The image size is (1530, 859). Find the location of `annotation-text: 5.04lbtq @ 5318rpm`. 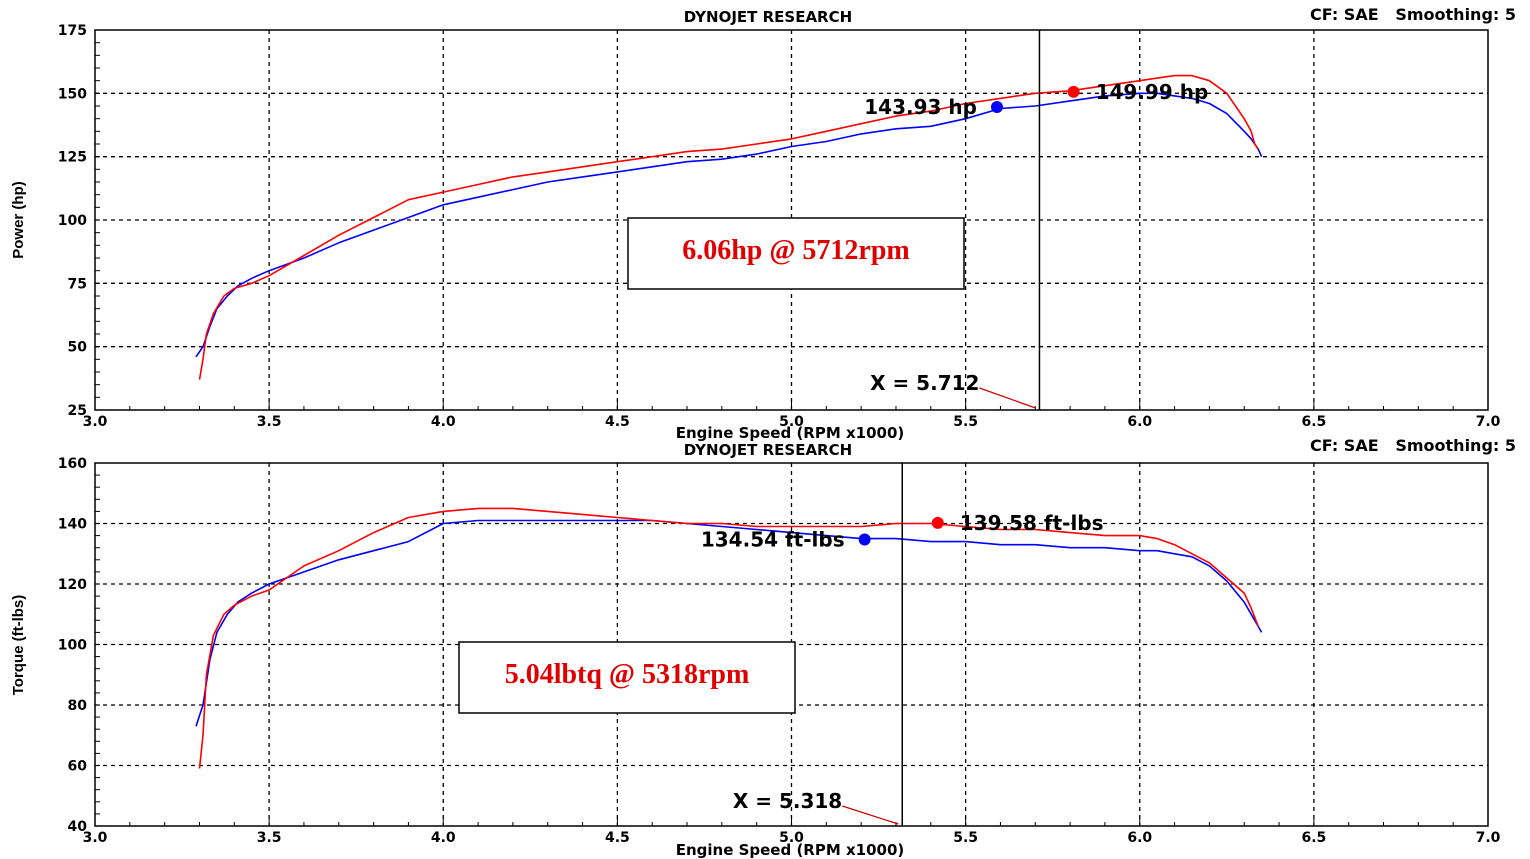

annotation-text: 5.04lbtq @ 5318rpm is located at coordinates (627, 674).